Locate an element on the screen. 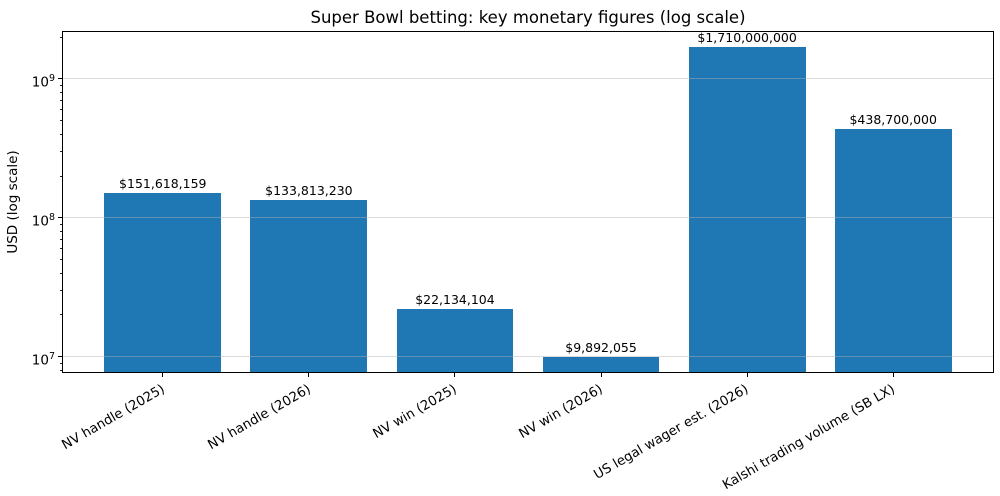 This screenshot has width=1000, height=496. bar-value-label: $9,892,055 is located at coordinates (601, 348).